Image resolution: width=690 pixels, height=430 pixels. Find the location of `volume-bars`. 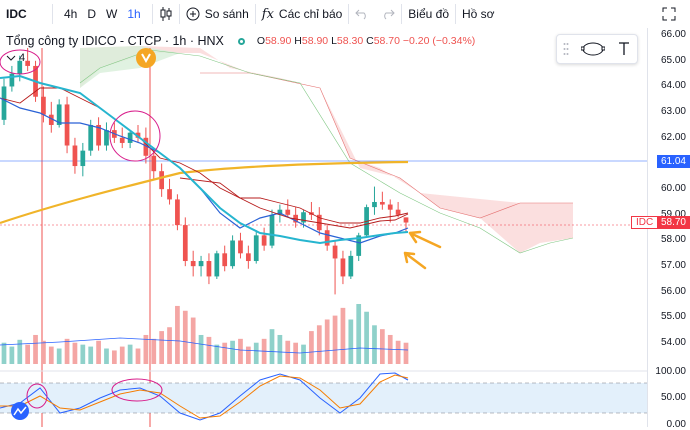

volume-bars is located at coordinates (205, 334).